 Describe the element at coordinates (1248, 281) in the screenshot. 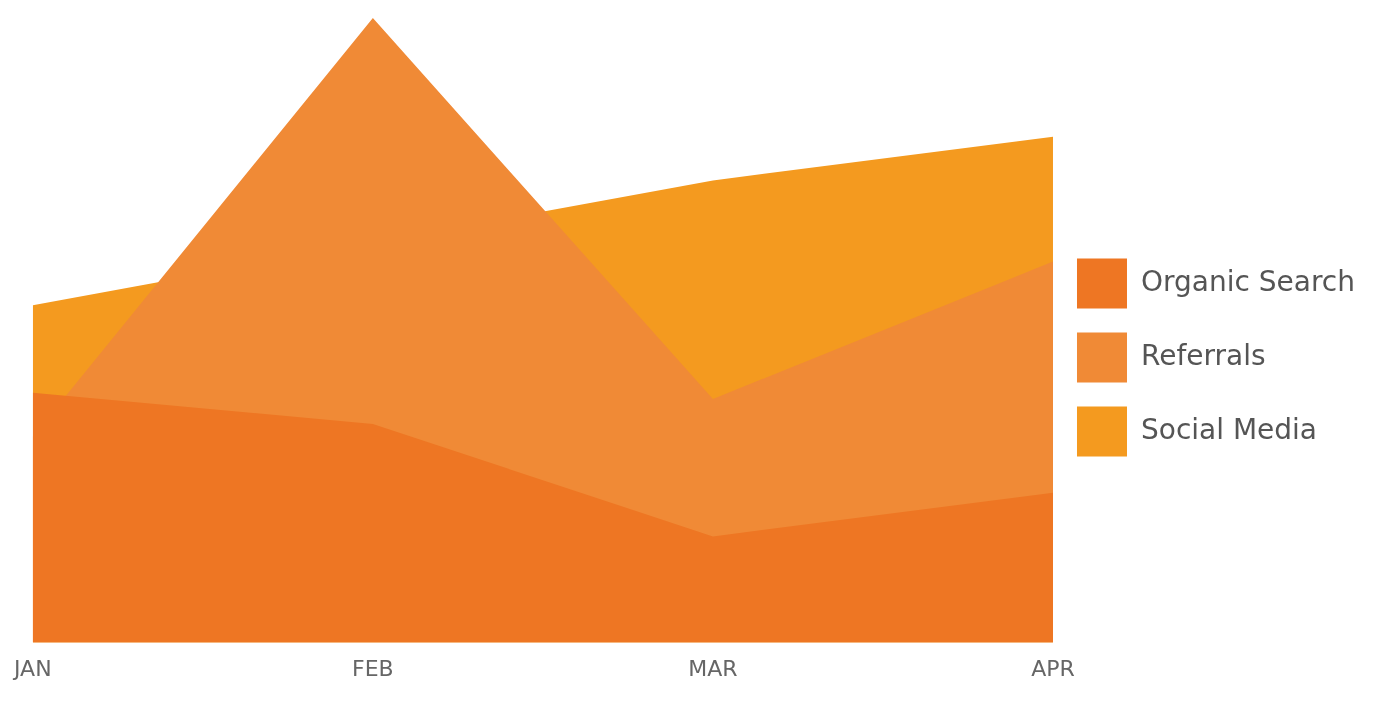

I see `legend-label: Organic Search` at that location.